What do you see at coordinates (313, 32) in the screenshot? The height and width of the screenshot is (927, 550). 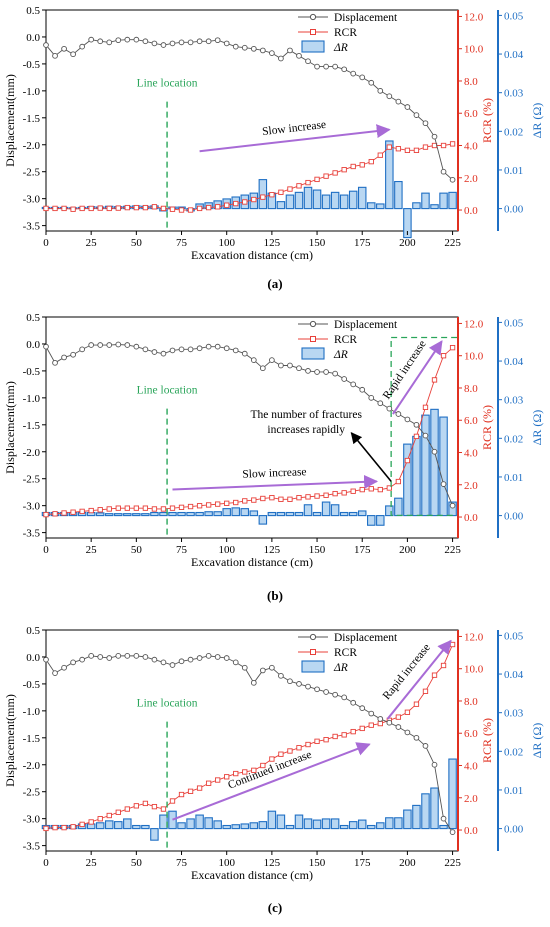 I see `legend-rcr-marker` at bounding box center [313, 32].